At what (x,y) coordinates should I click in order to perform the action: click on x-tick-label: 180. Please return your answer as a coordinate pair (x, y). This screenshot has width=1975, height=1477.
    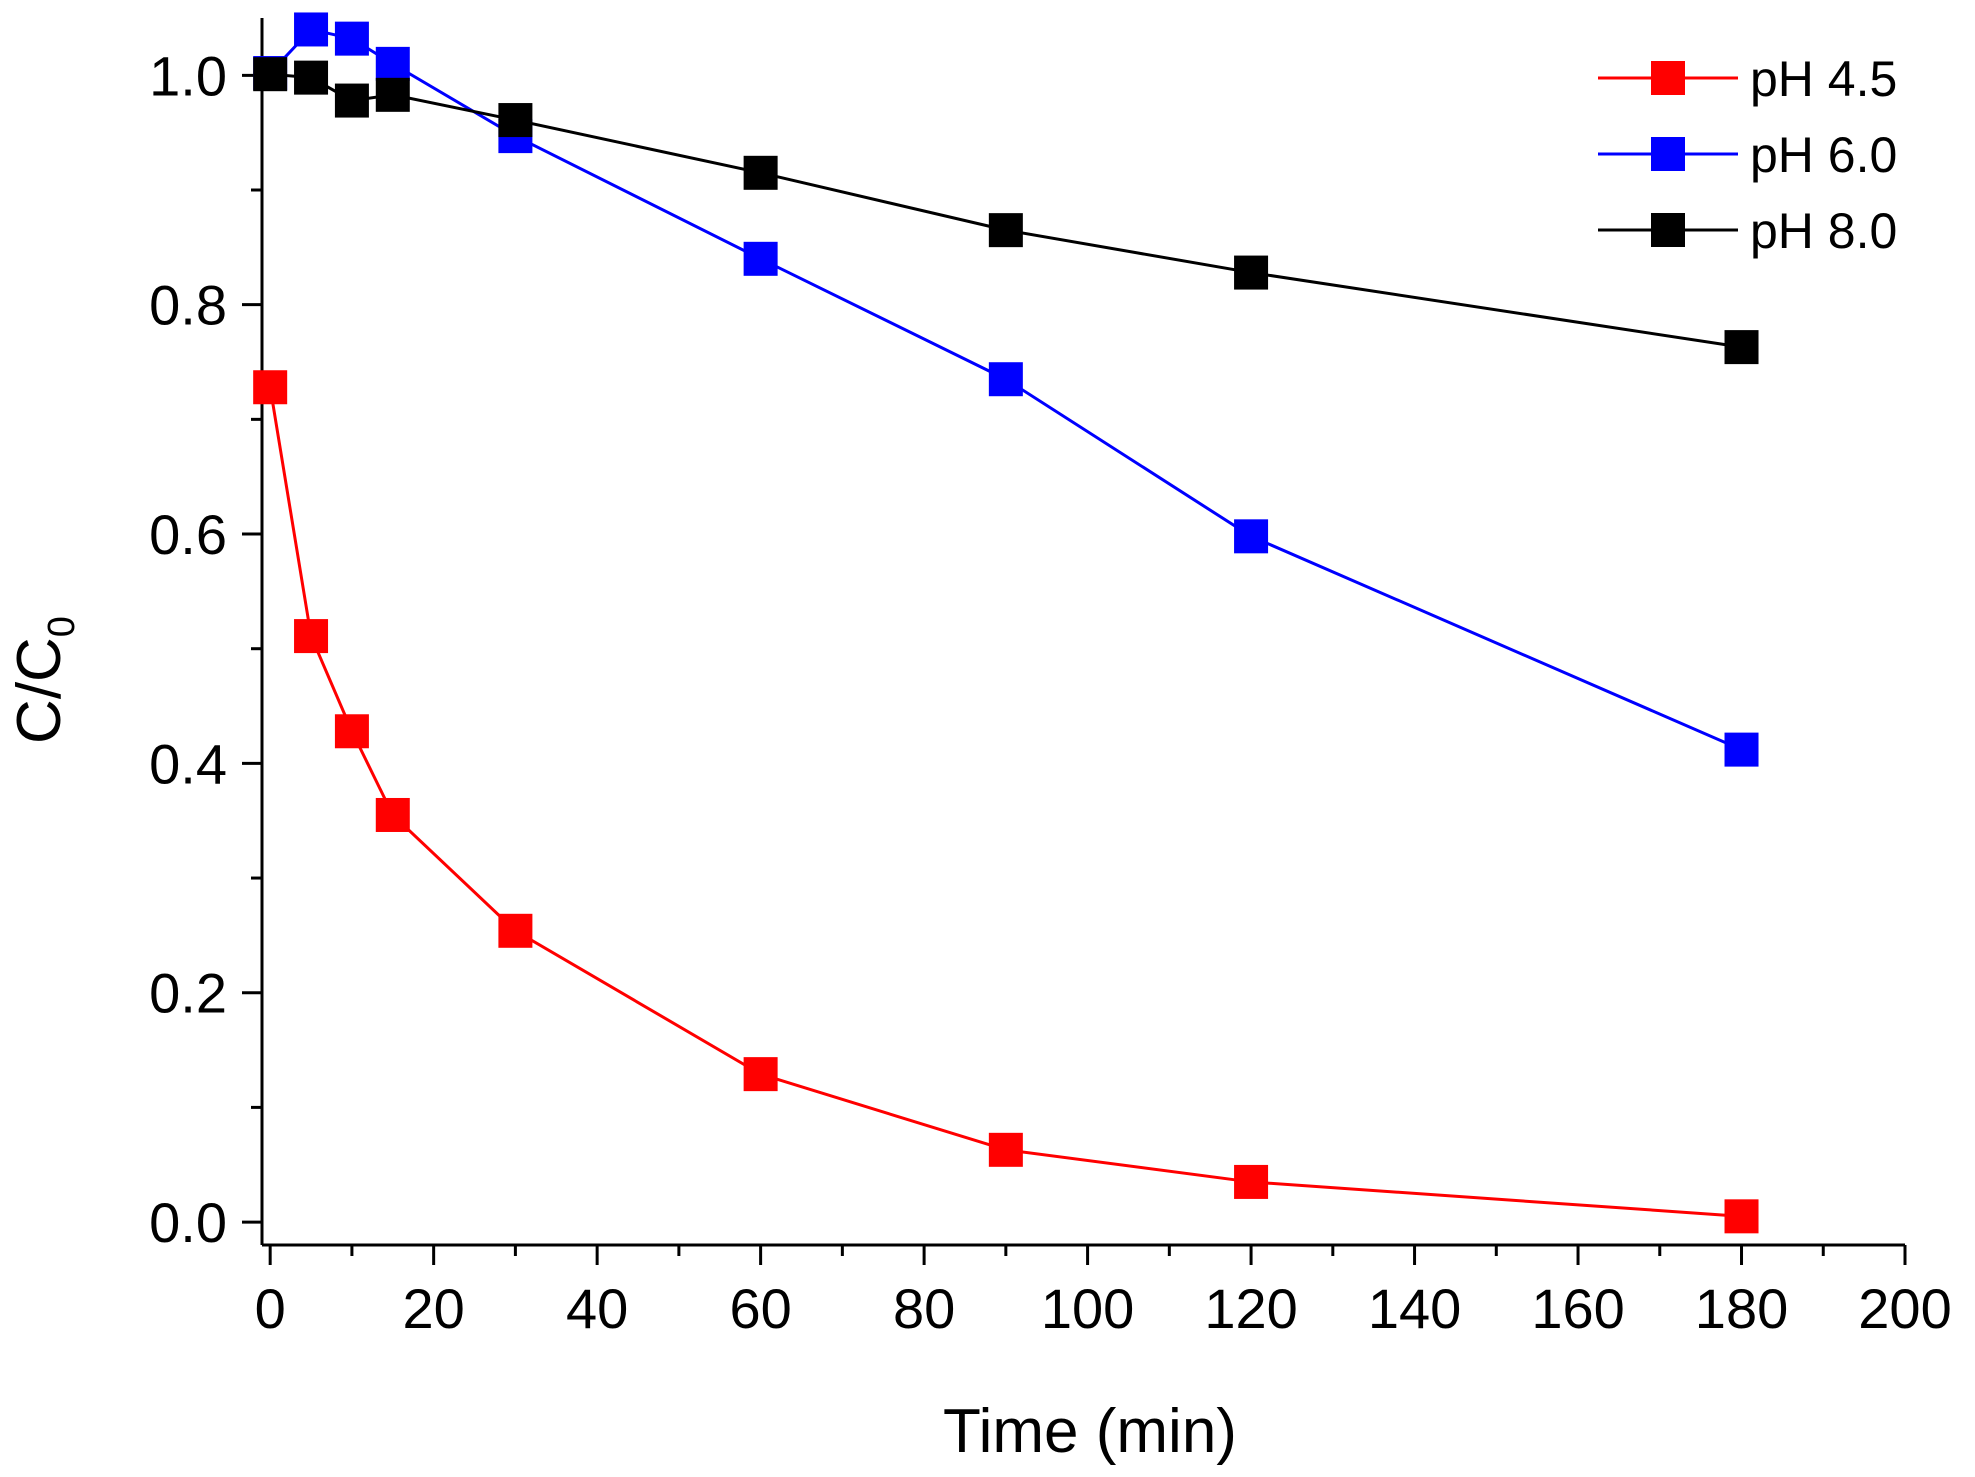
    Looking at the image, I should click on (1741, 1308).